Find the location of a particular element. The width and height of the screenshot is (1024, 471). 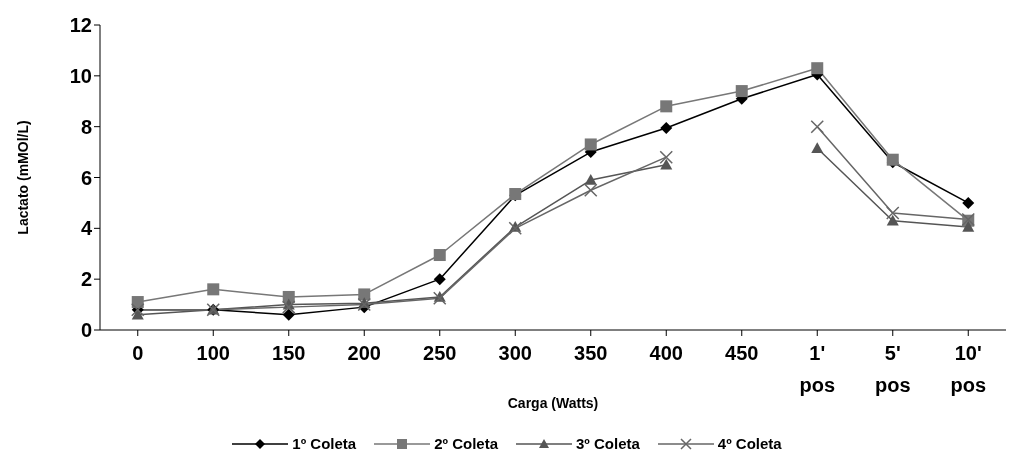

y-axis-title: Lactato (mMOl/L) is located at coordinates (22, 177).